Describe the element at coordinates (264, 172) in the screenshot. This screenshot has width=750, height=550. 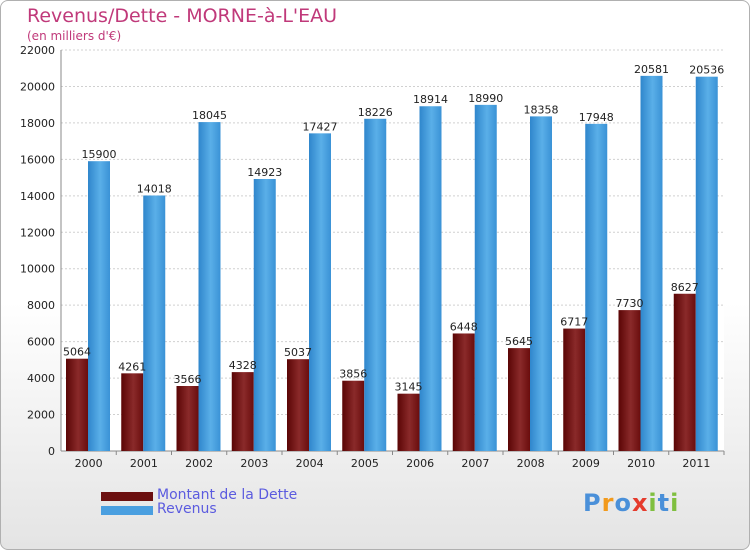
I see `data-label-revenus: 14923` at that location.